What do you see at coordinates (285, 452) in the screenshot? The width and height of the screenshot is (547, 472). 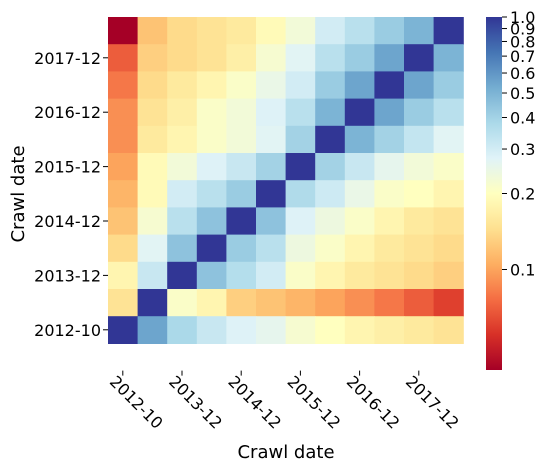 I see `x-axis-label: Crawl date` at bounding box center [285, 452].